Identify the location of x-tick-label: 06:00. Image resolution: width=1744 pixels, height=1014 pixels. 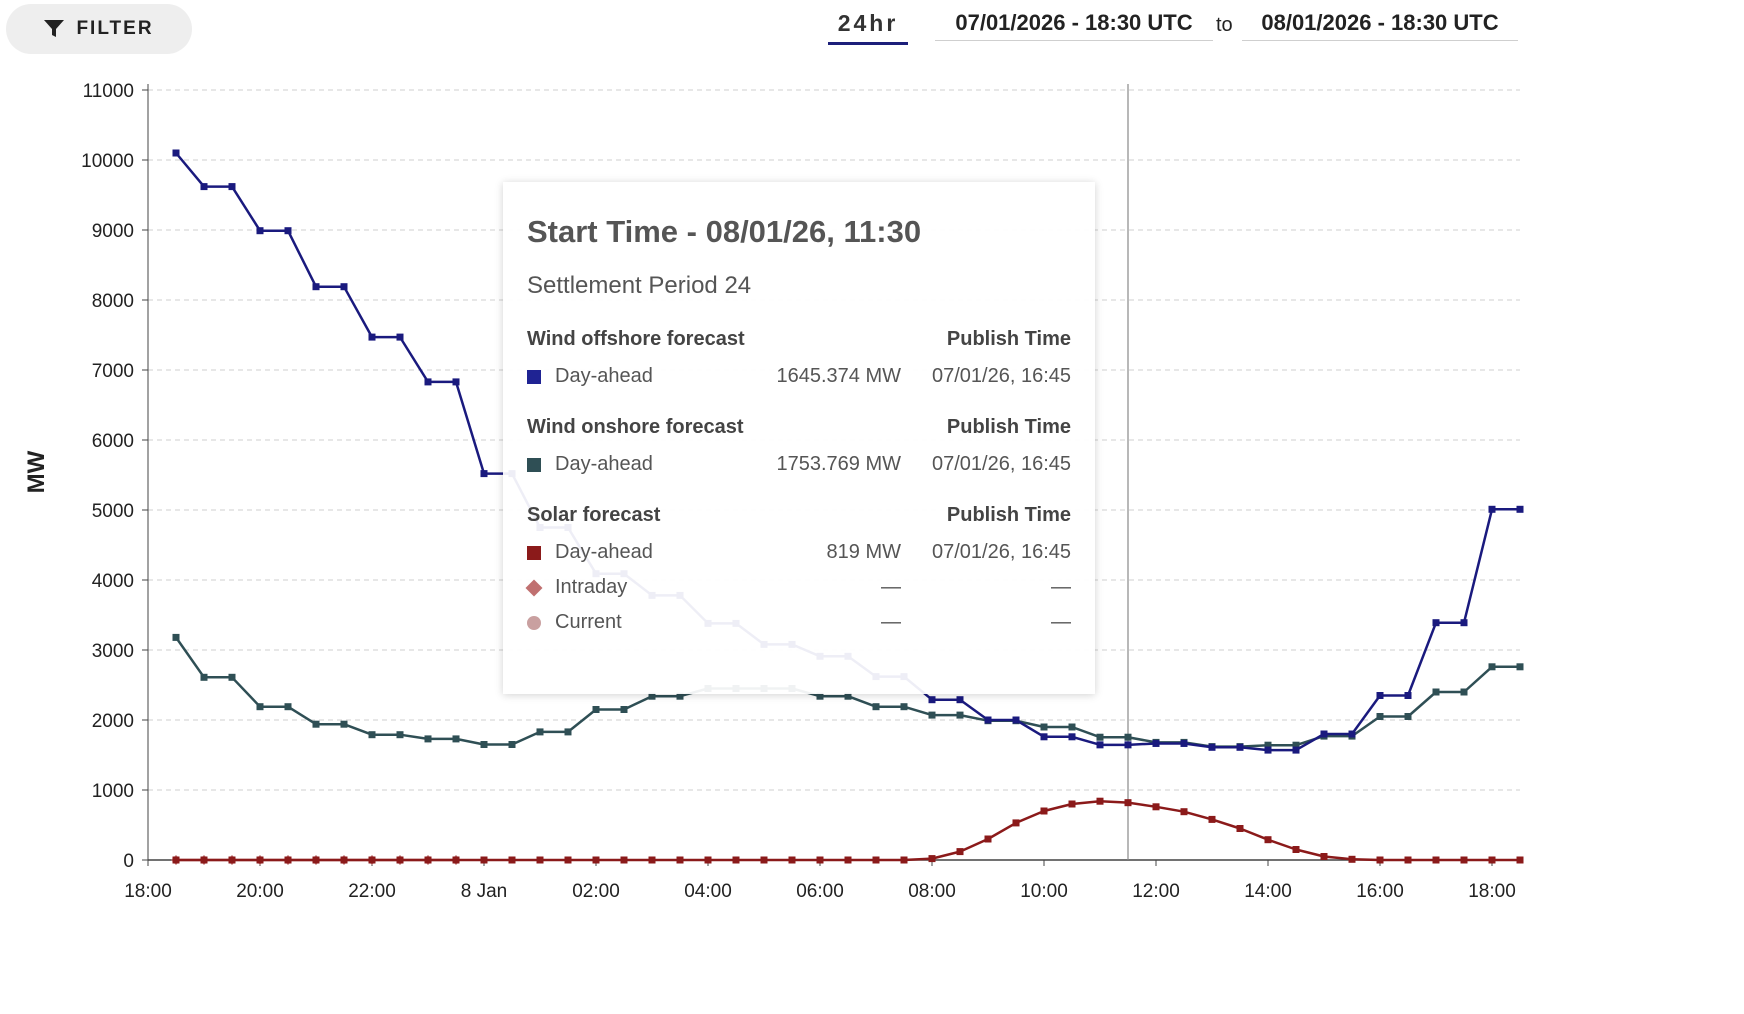
(820, 891).